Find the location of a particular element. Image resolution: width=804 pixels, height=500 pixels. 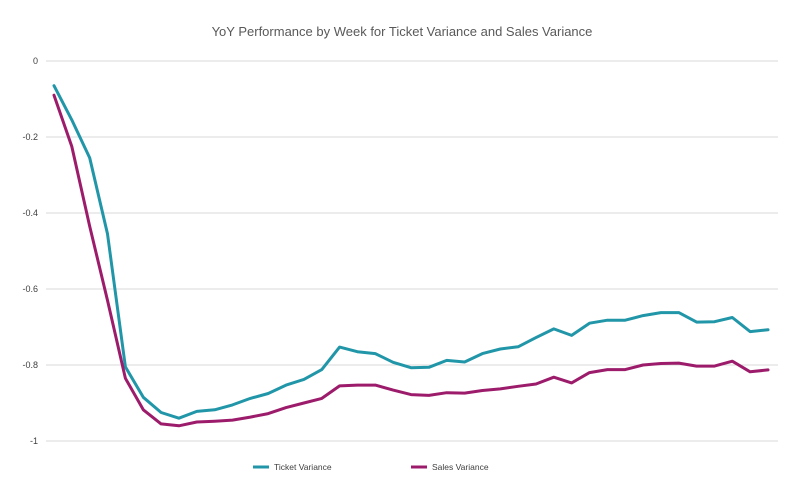

legend-label: Ticket Variance is located at coordinates (303, 467).